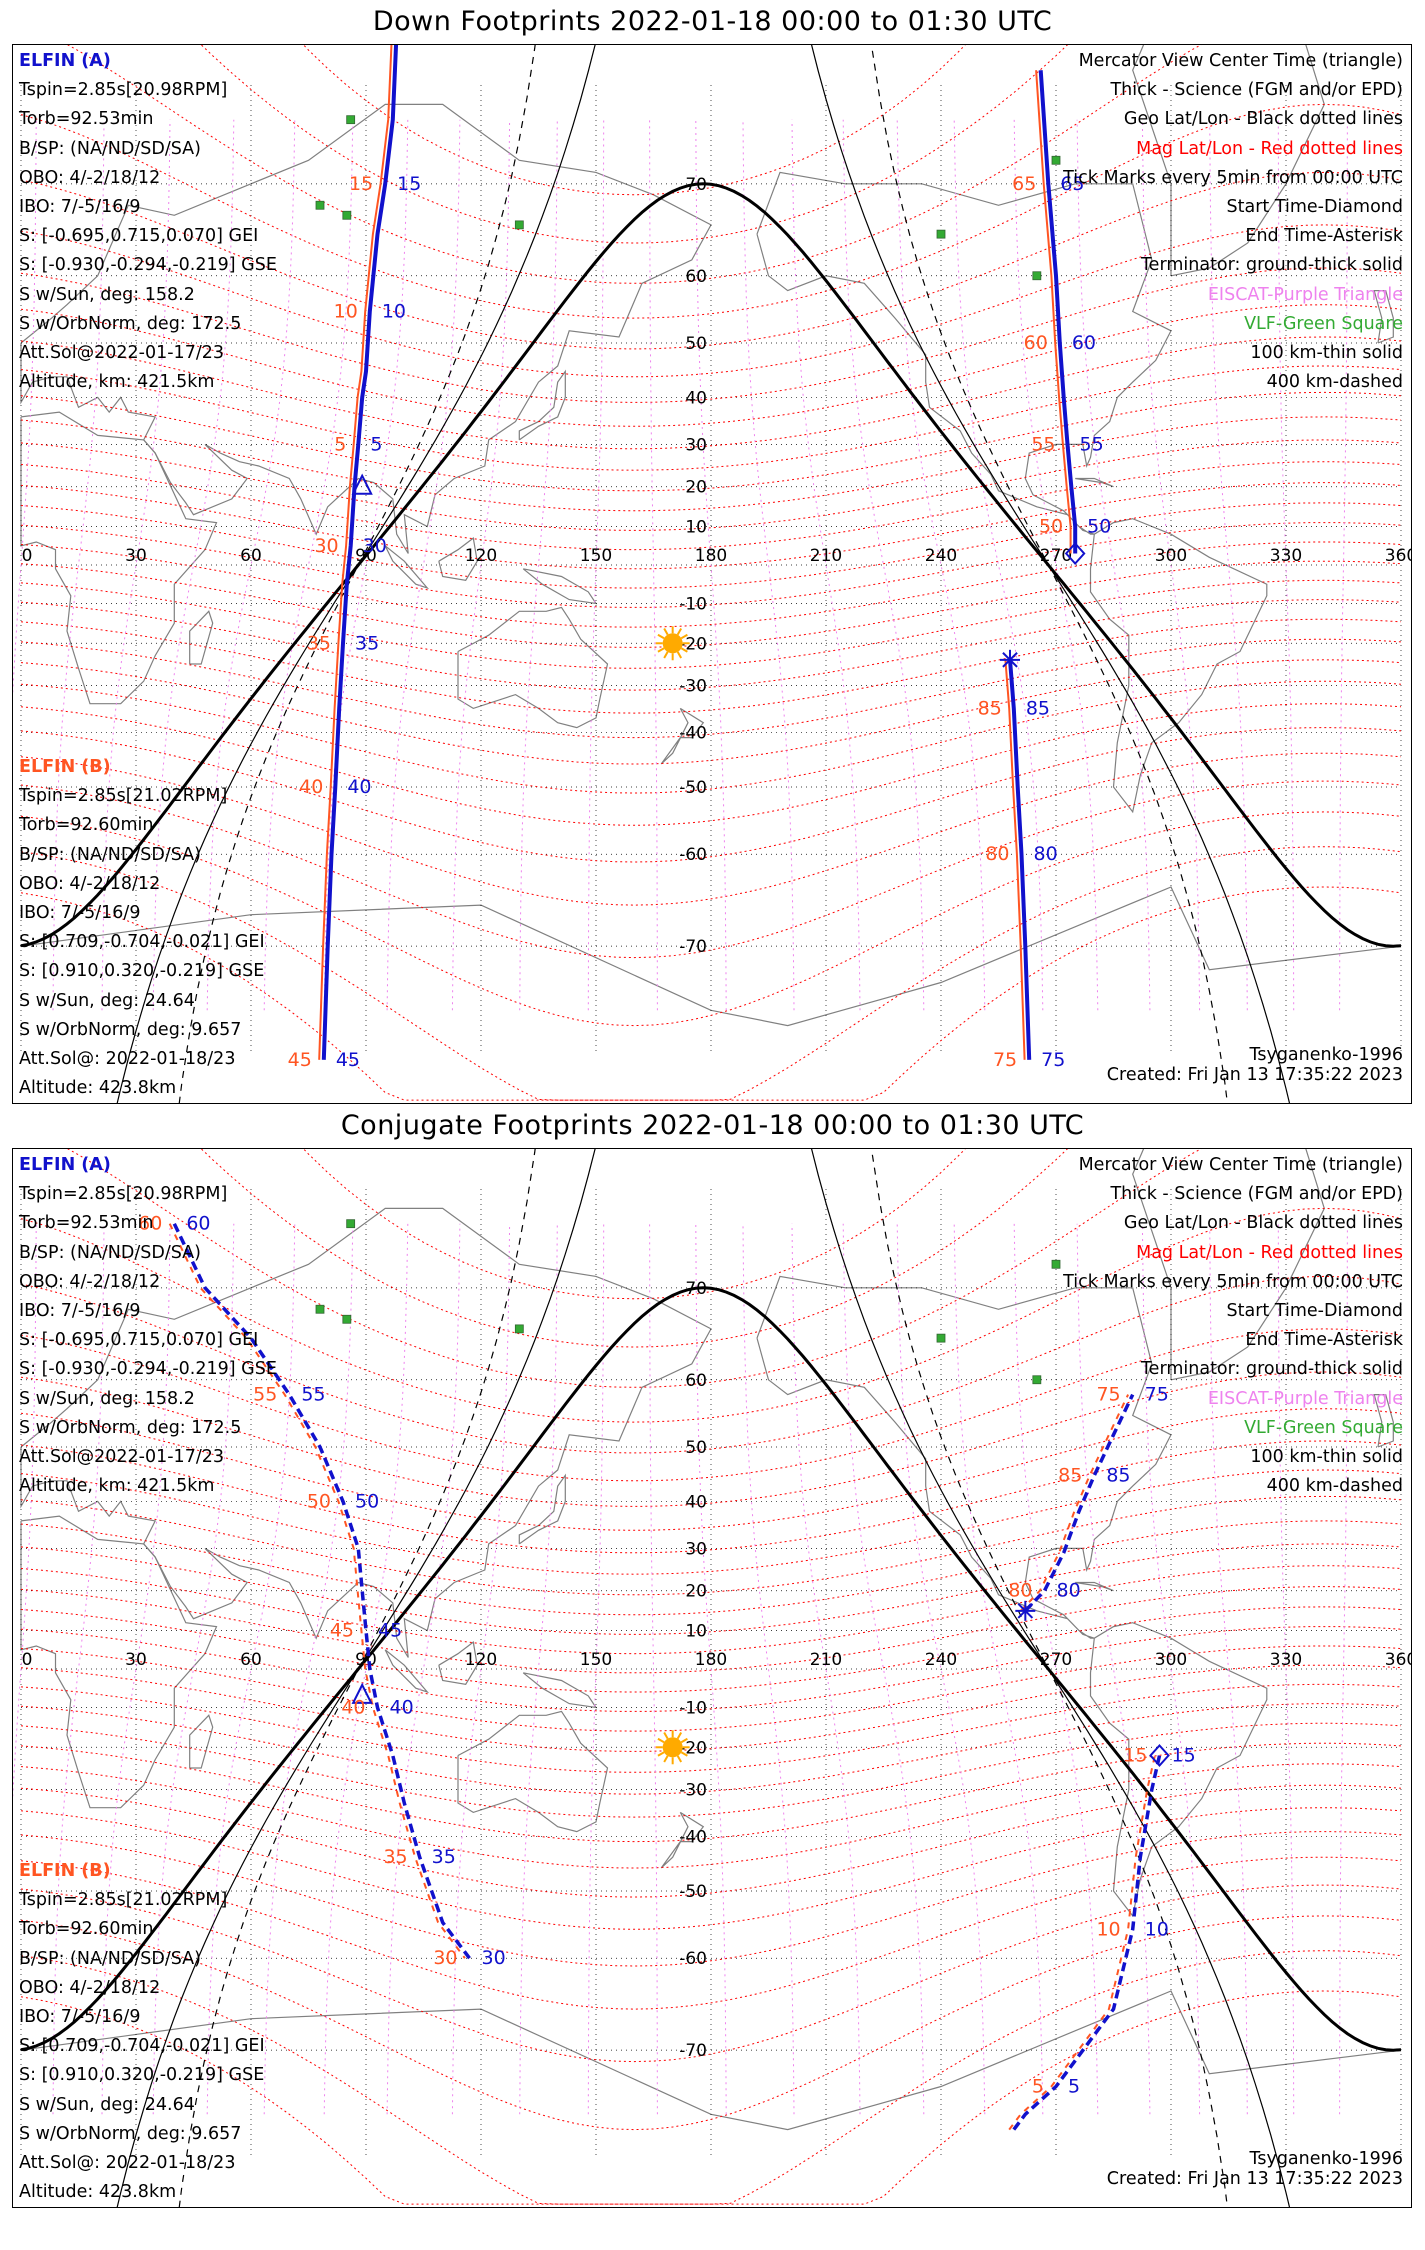 This screenshot has width=1425, height=2250. What do you see at coordinates (1314, 207) in the screenshot?
I see `legend-entry: Start Time-Diamond` at bounding box center [1314, 207].